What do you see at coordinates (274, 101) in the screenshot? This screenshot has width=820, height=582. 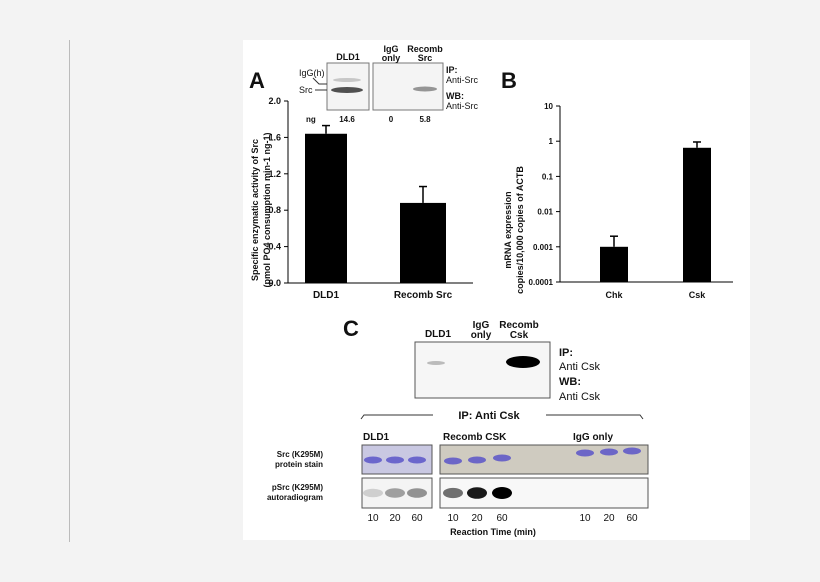 I see `y-tick-label: 2.0` at bounding box center [274, 101].